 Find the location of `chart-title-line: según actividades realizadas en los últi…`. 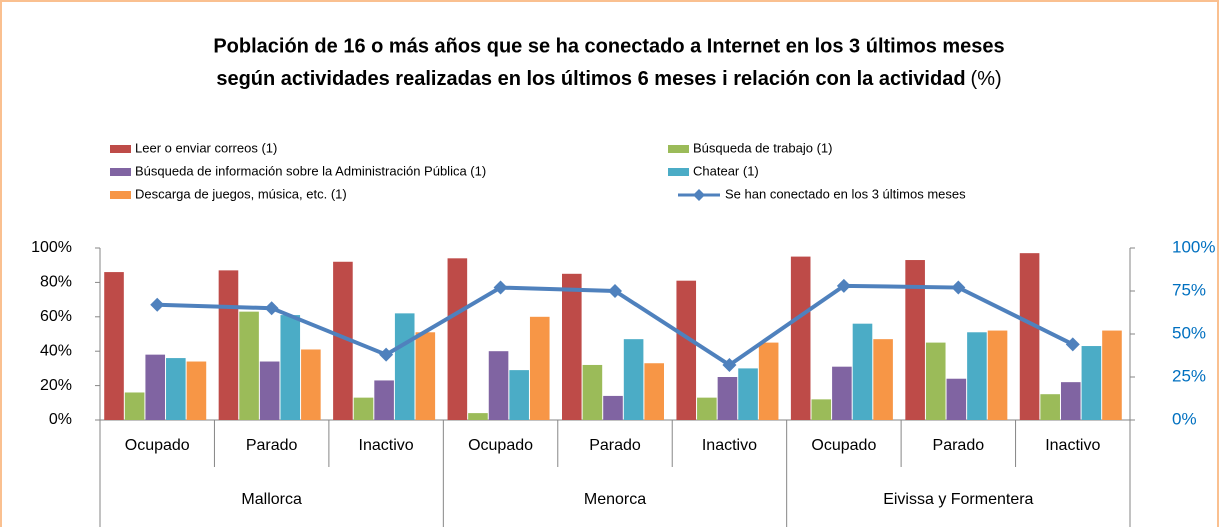

chart-title-line: según actividades realizadas en los últi… is located at coordinates (590, 79).